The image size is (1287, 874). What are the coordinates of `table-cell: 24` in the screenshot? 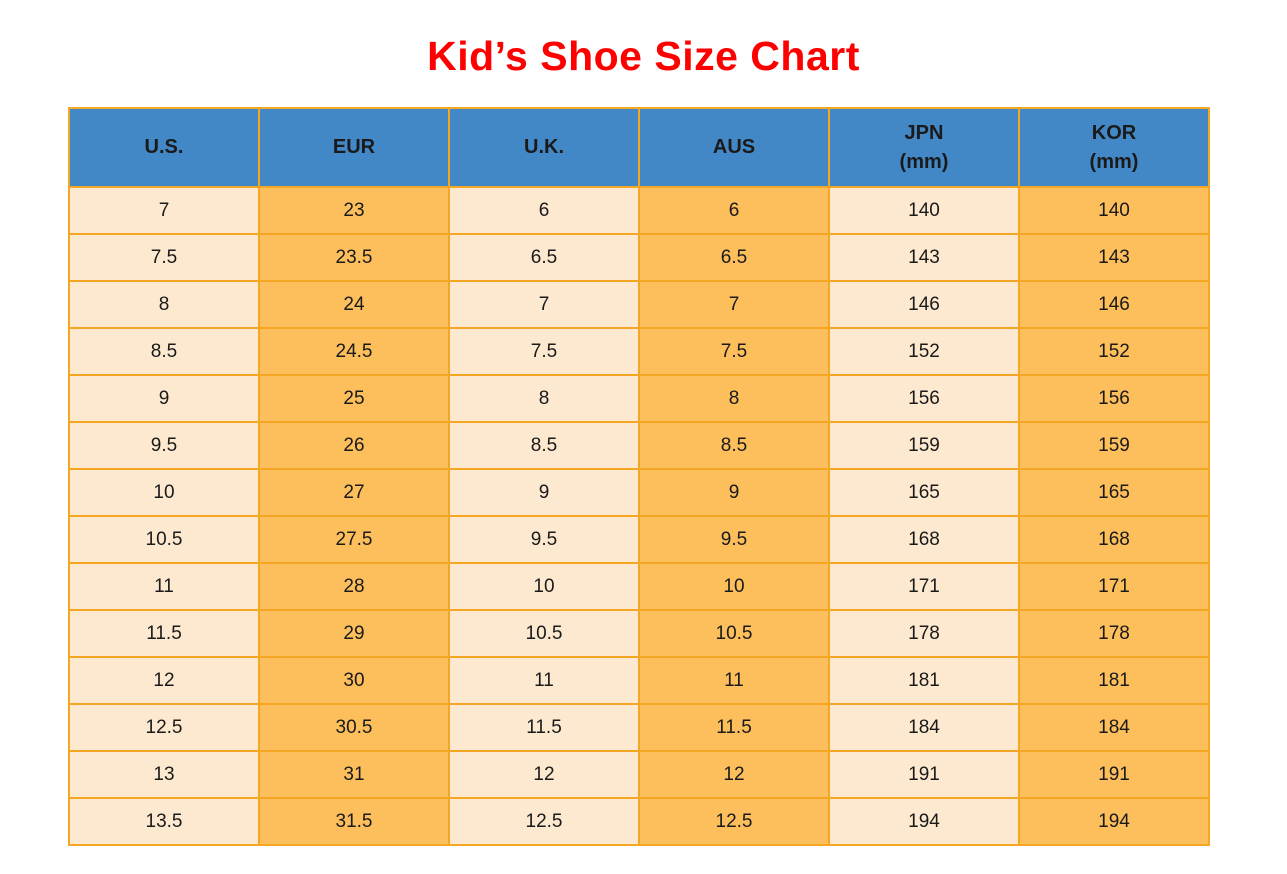 It's located at (354, 304).